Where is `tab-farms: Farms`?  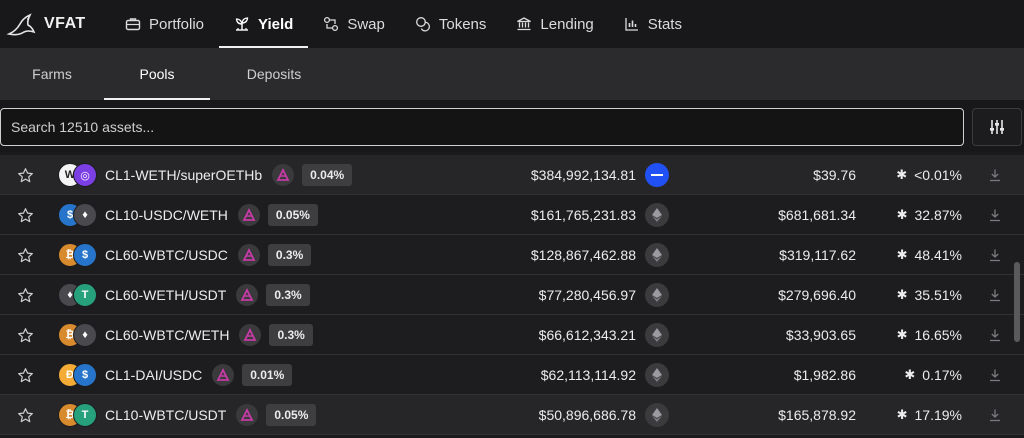
tab-farms: Farms is located at coordinates (52, 74).